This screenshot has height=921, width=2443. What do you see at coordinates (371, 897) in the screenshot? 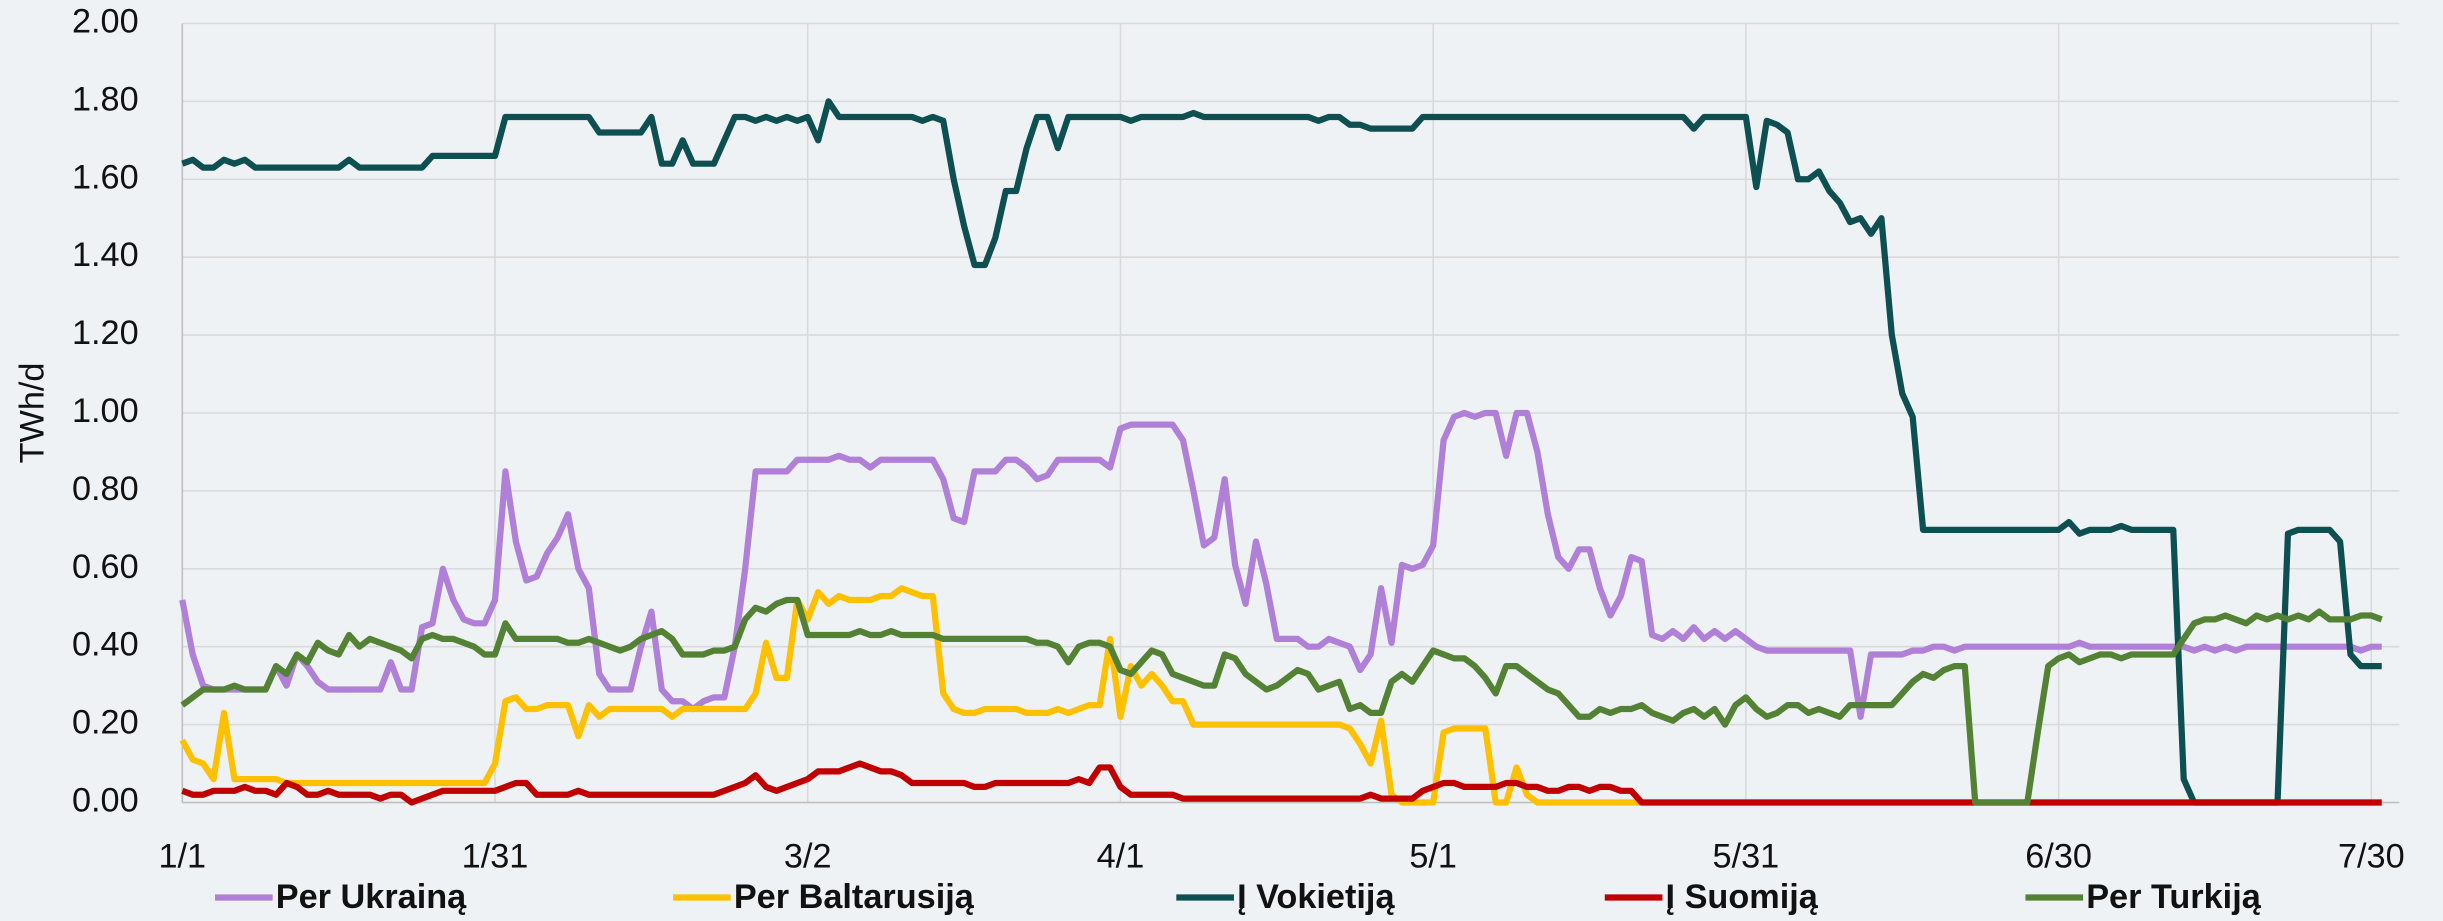
I see `legend-label: Per Ukrainą` at bounding box center [371, 897].